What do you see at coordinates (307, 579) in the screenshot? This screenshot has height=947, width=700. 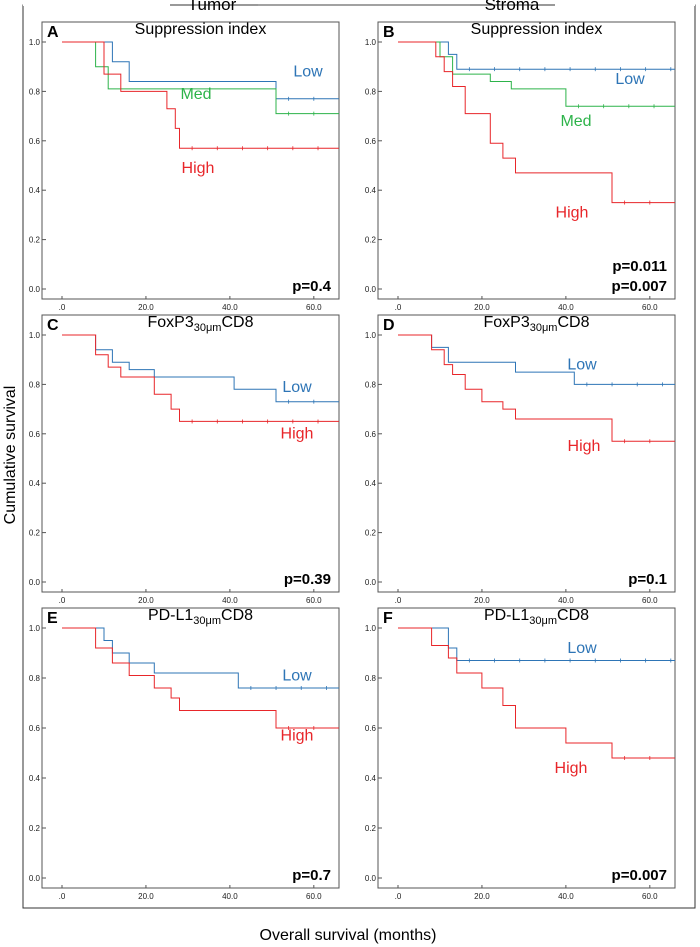 I see `p-value: p=0.39` at bounding box center [307, 579].